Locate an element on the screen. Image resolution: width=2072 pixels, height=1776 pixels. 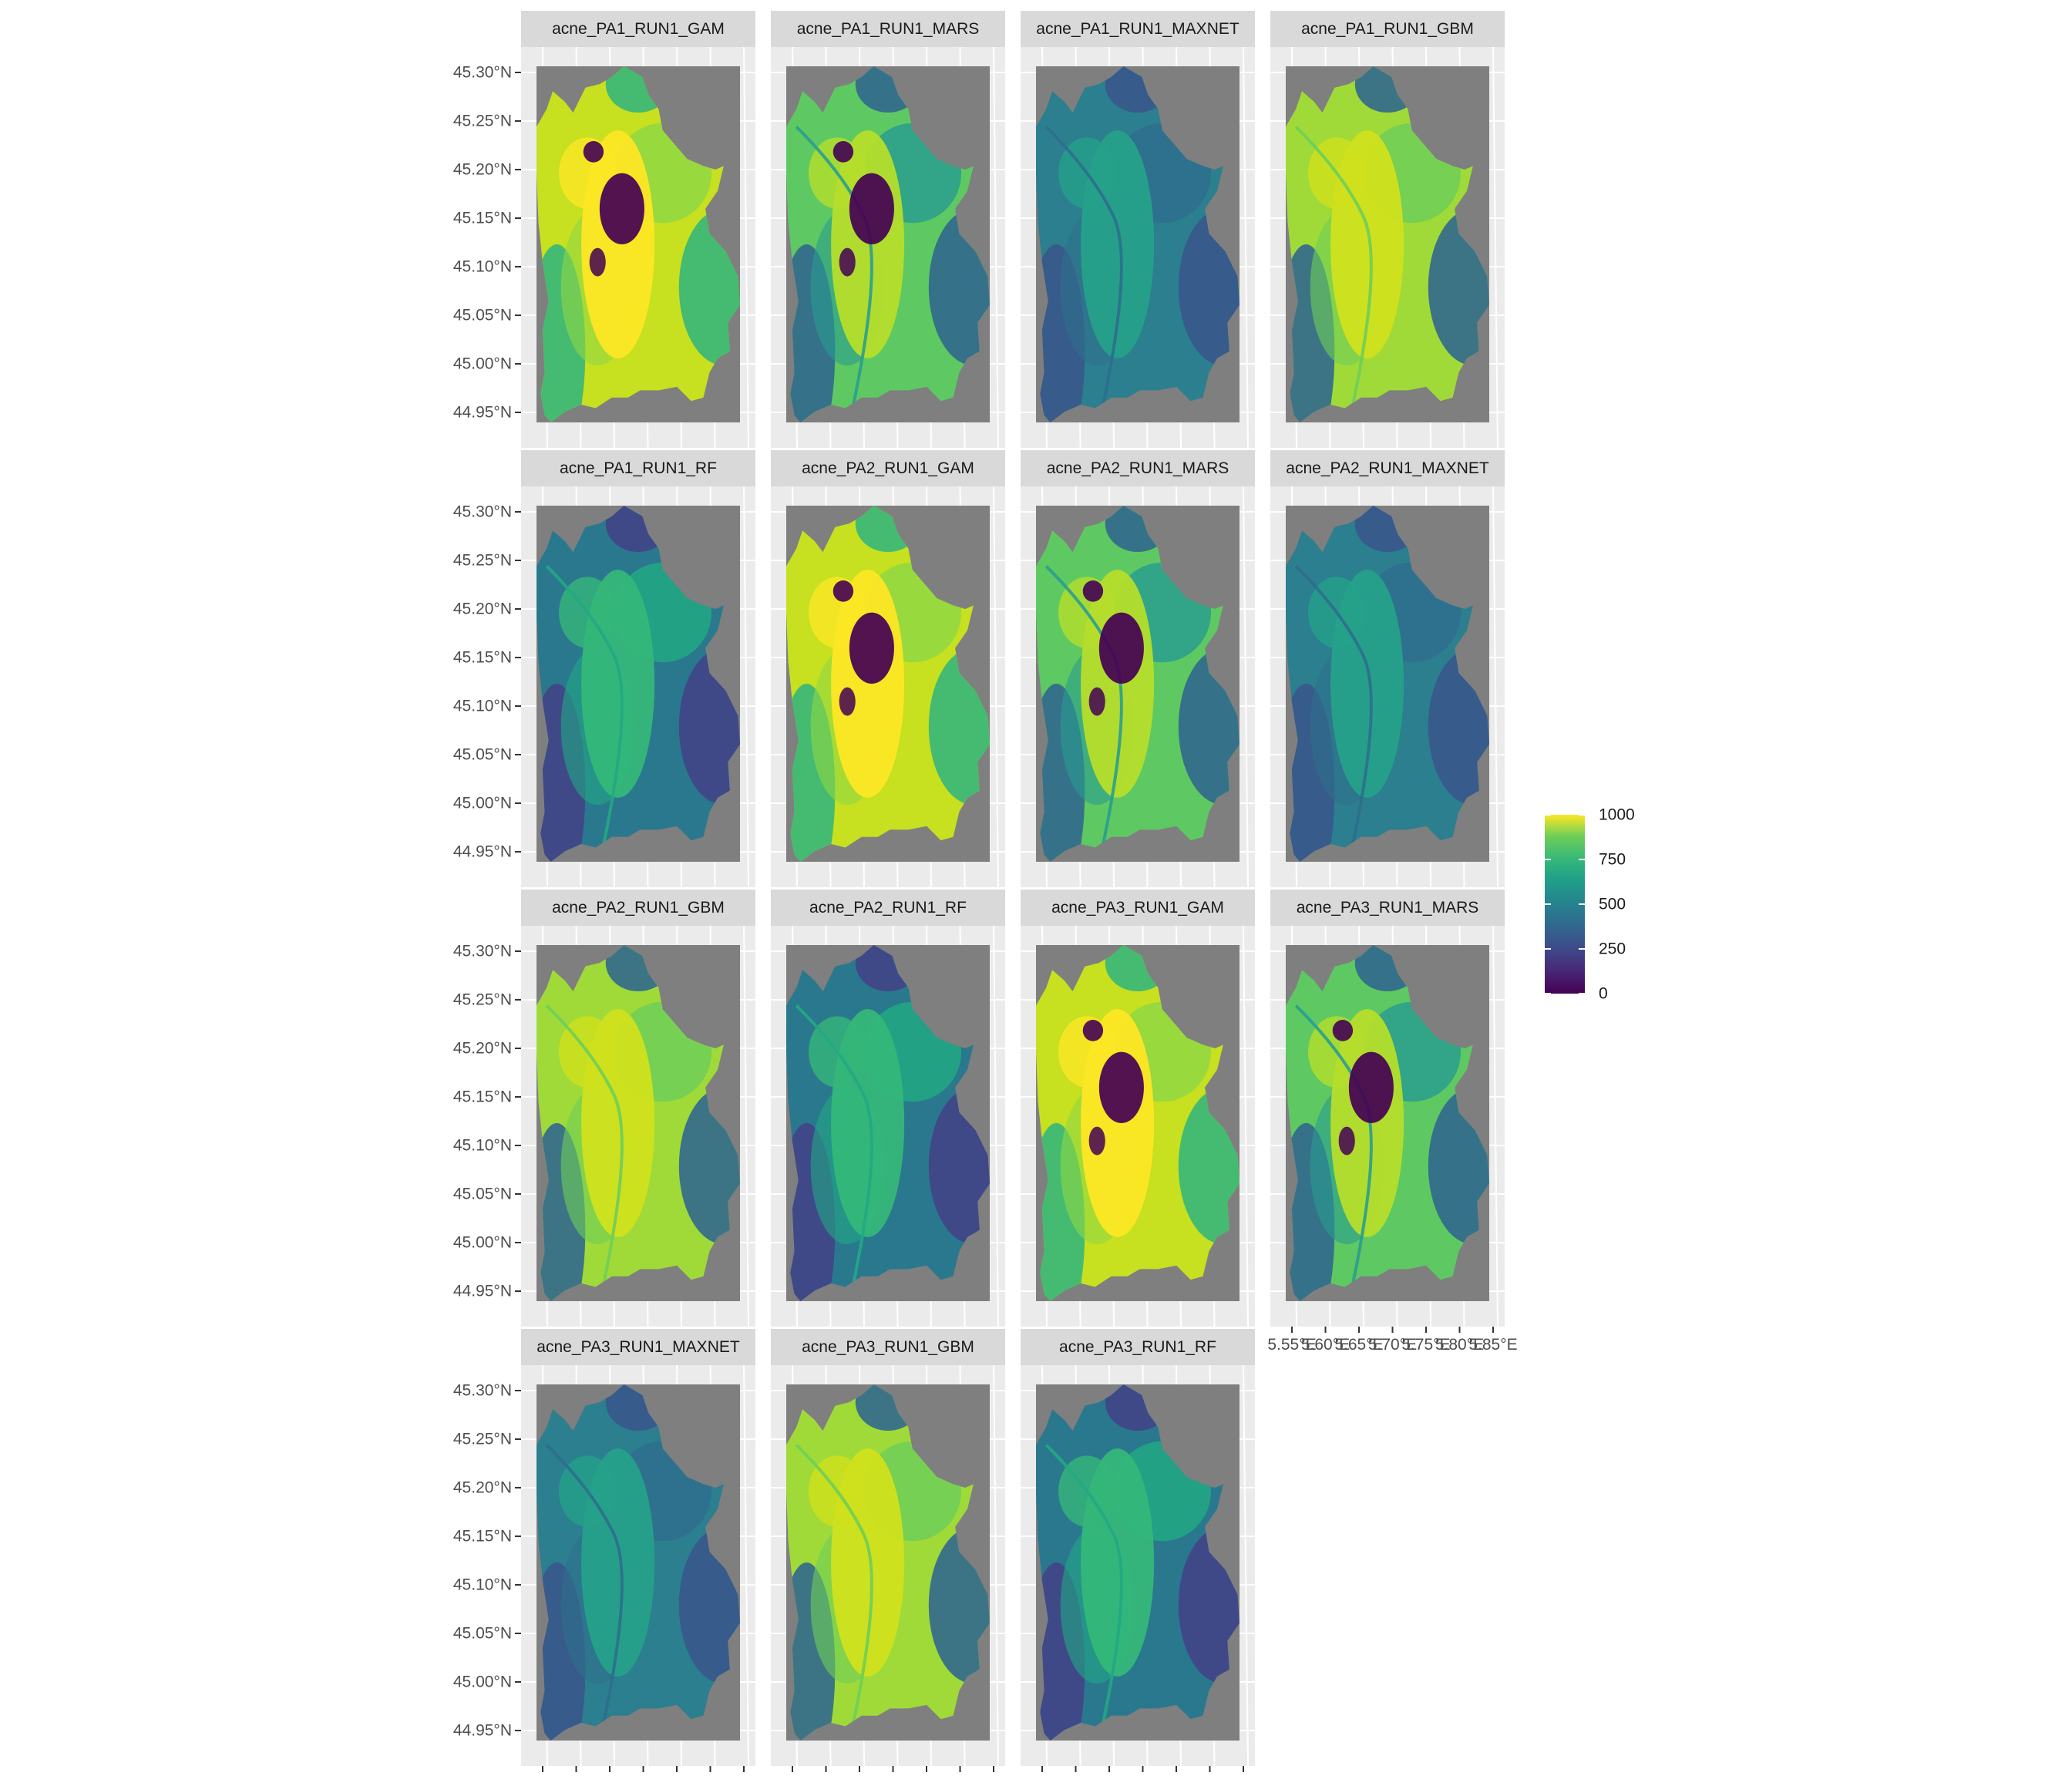
facet-title: acne_PA2_RUN1_GBM is located at coordinates (639, 908).